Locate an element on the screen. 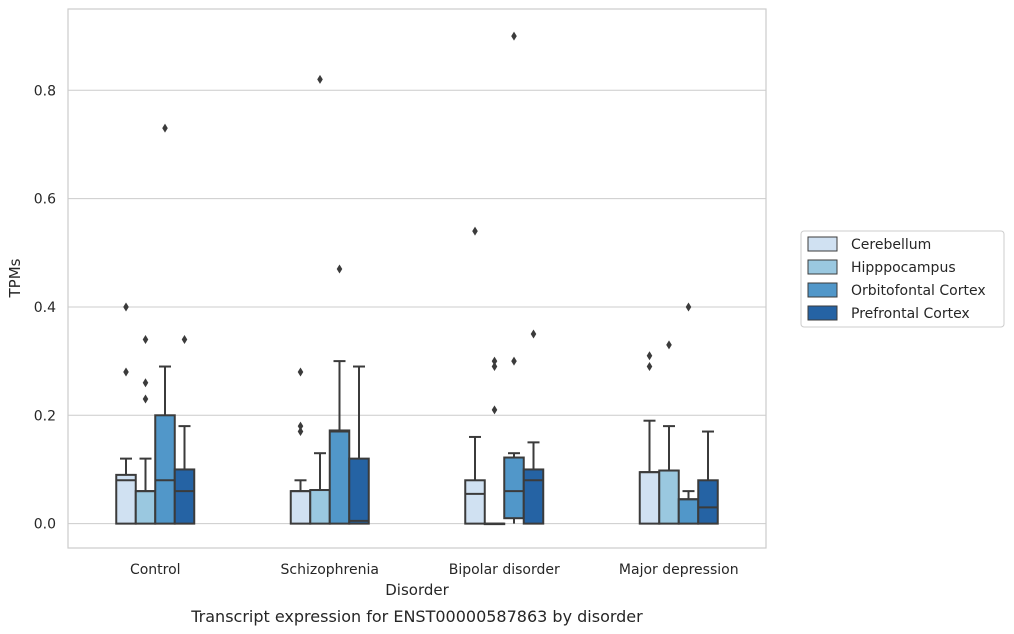 The image size is (1014, 634). y-tick-label: 0.0 is located at coordinates (45, 525).